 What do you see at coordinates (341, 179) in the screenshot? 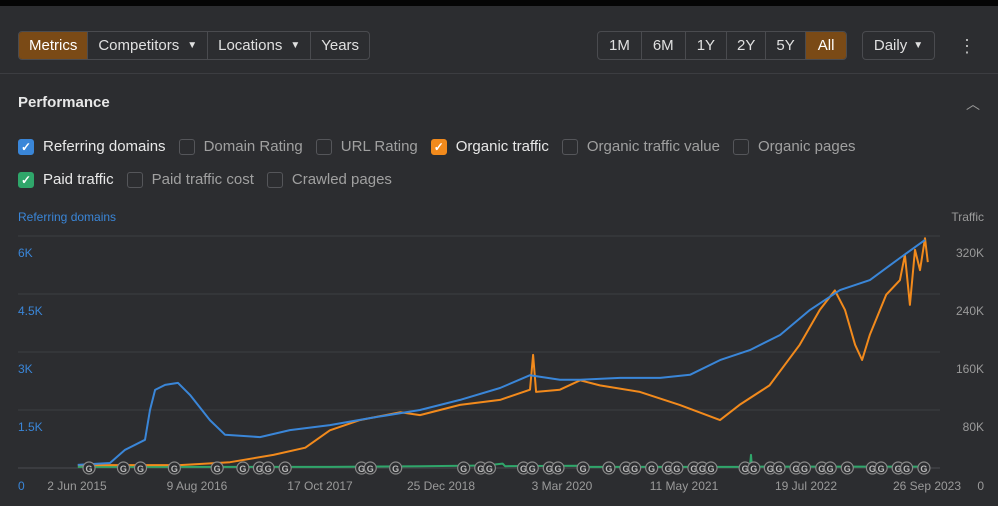
I see `checkbox-label: Crawled pages` at bounding box center [341, 179].